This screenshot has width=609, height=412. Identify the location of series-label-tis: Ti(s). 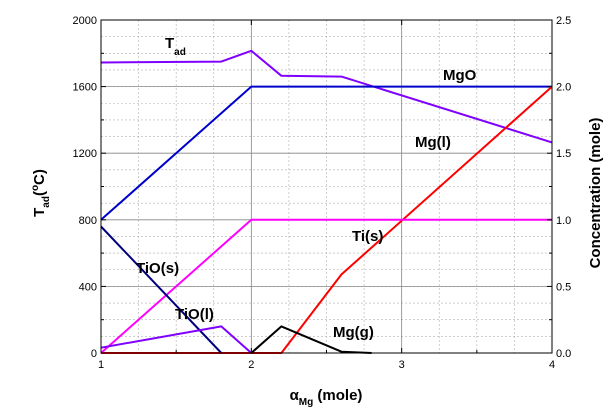
(367, 236).